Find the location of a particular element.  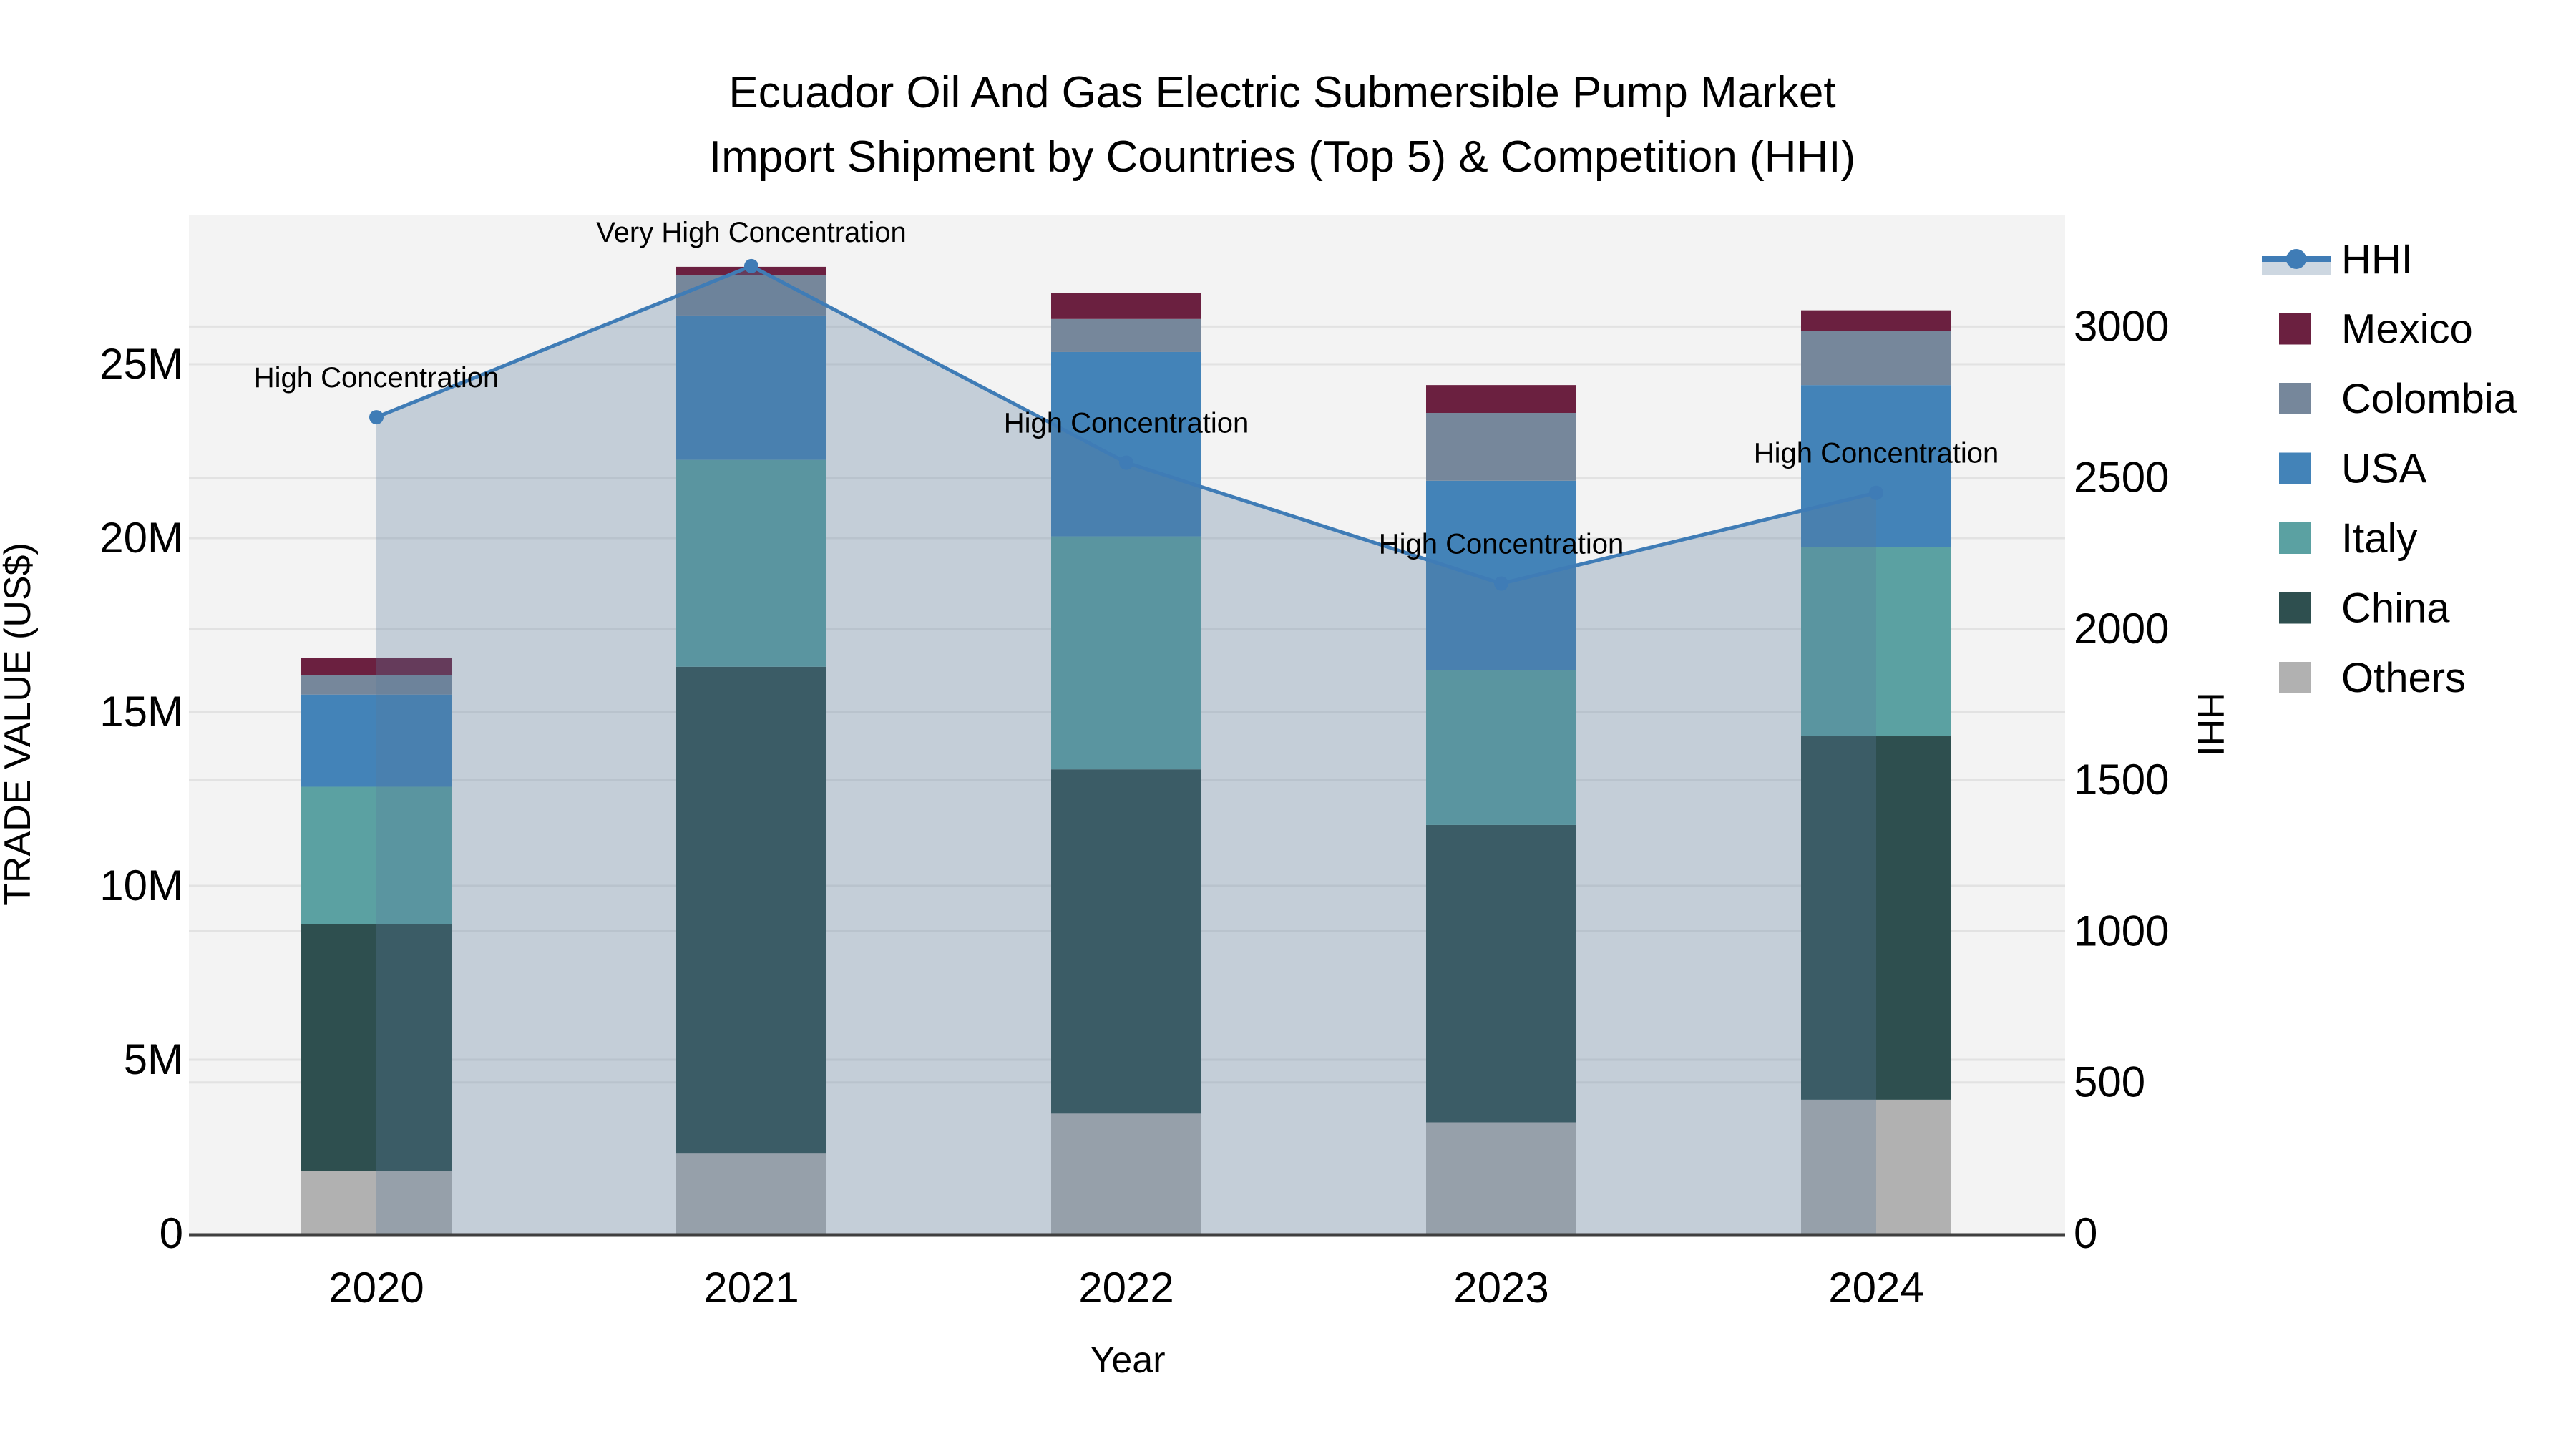

bar-segment-others-2020 is located at coordinates (376, 1202).